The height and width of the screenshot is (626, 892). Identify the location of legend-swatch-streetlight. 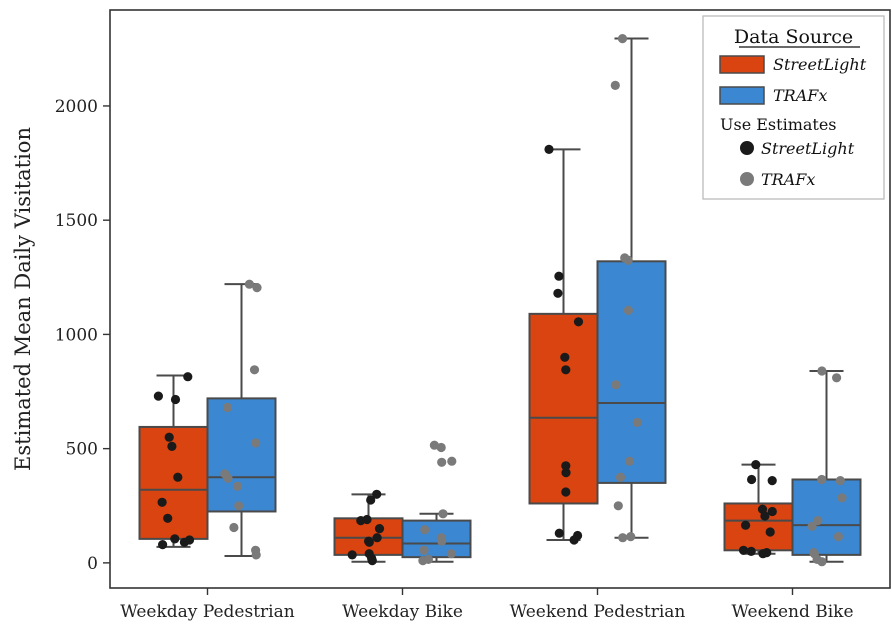
(742, 64).